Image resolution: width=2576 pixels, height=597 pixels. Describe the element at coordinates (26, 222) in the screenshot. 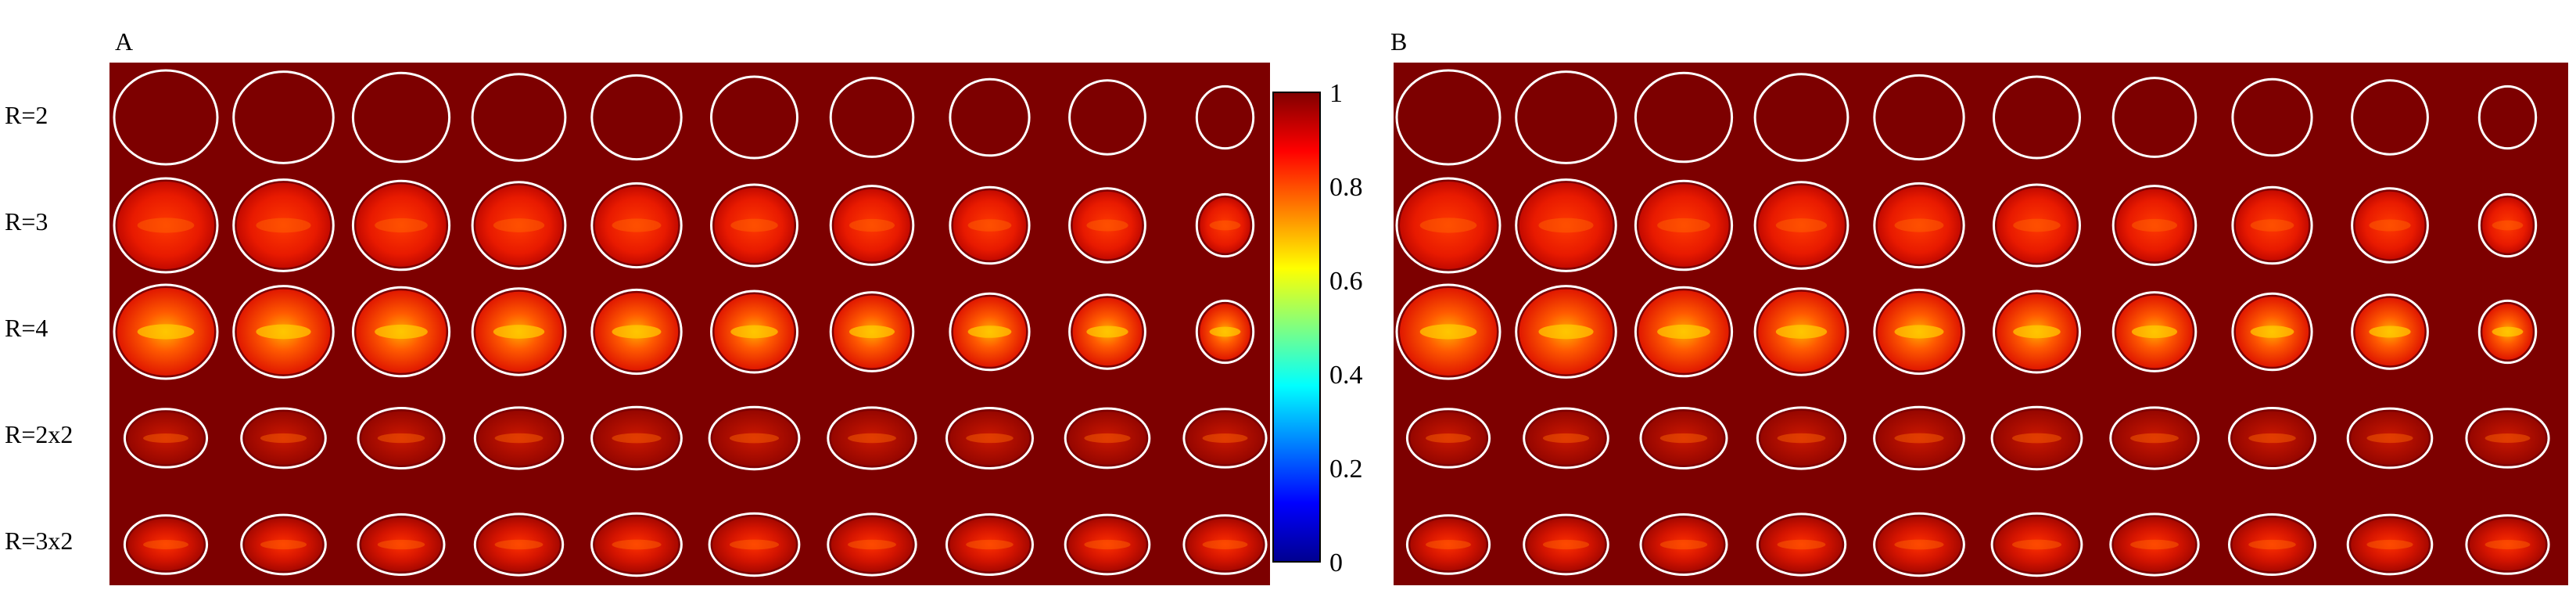

I see `row-label-r3: R=3` at that location.